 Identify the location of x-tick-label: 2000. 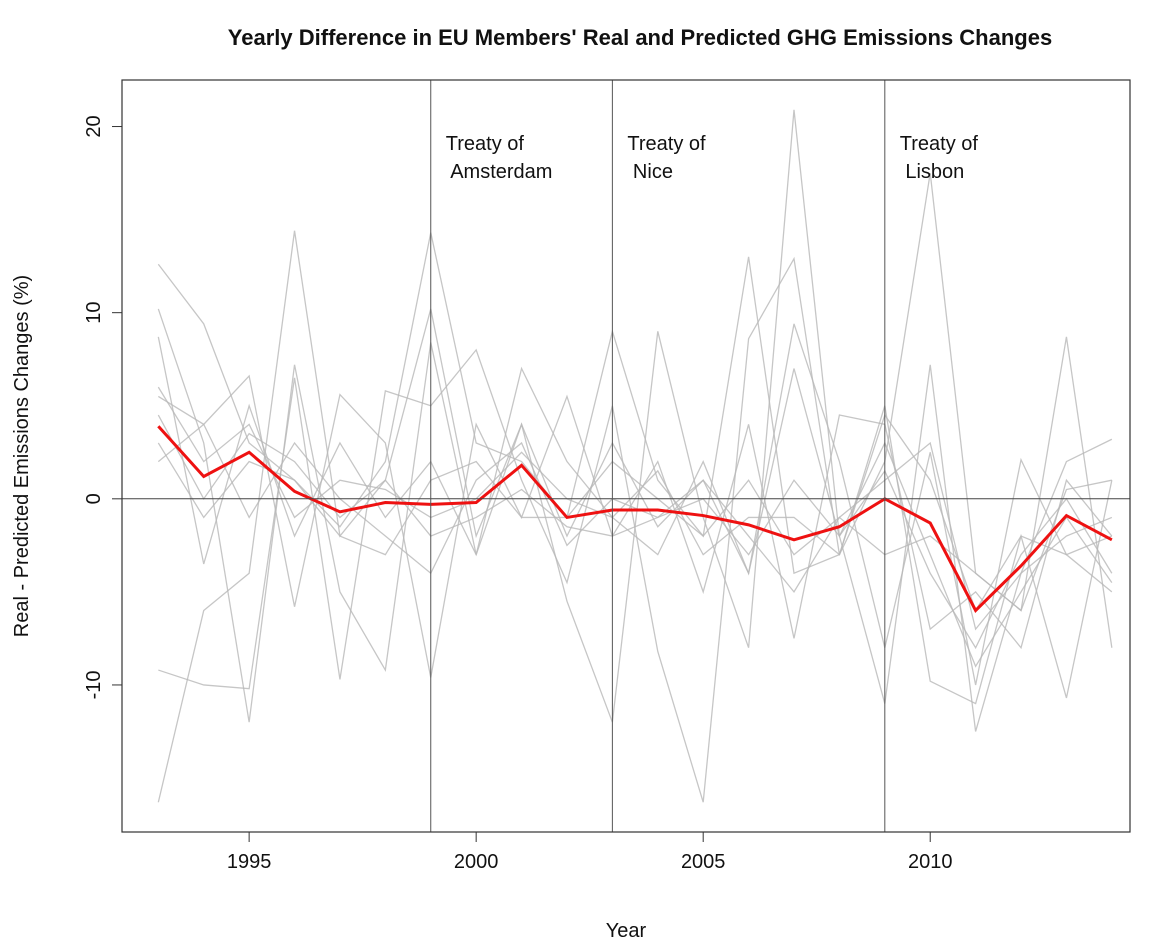
(476, 862).